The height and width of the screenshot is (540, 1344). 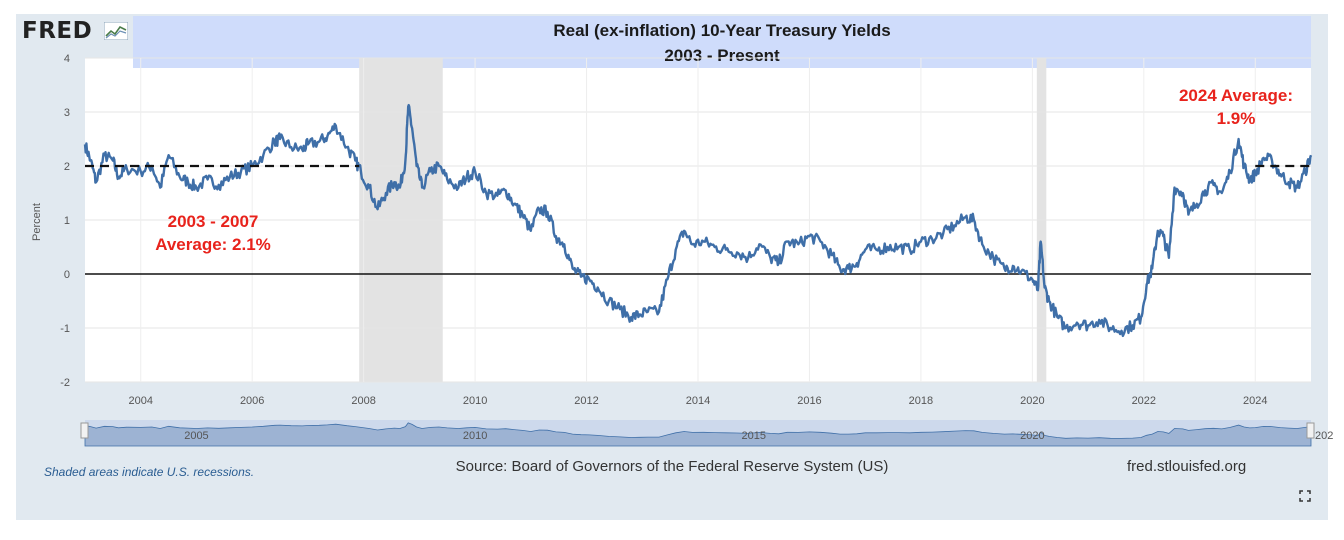 I want to click on fullscreen-icon, so click(x=1305, y=496).